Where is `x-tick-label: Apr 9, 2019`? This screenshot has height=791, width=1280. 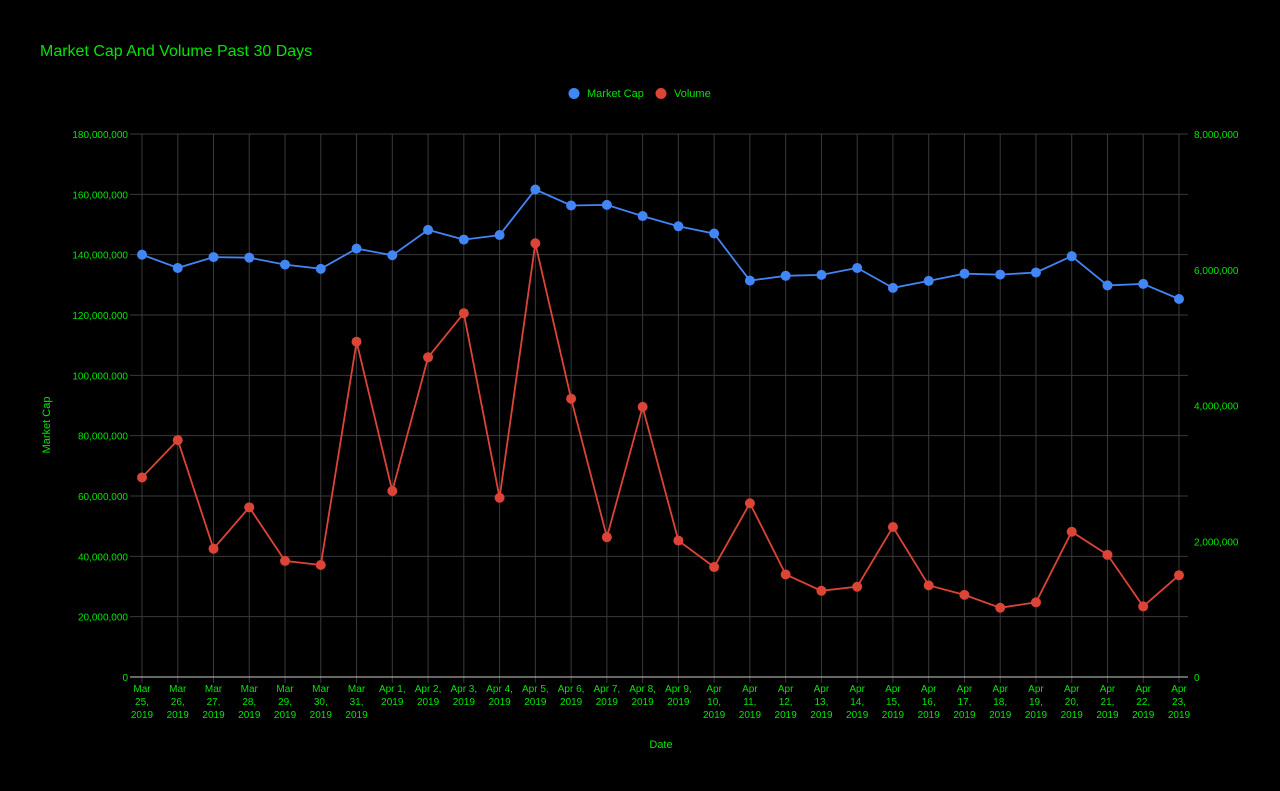
x-tick-label: Apr 9, 2019 is located at coordinates (678, 696).